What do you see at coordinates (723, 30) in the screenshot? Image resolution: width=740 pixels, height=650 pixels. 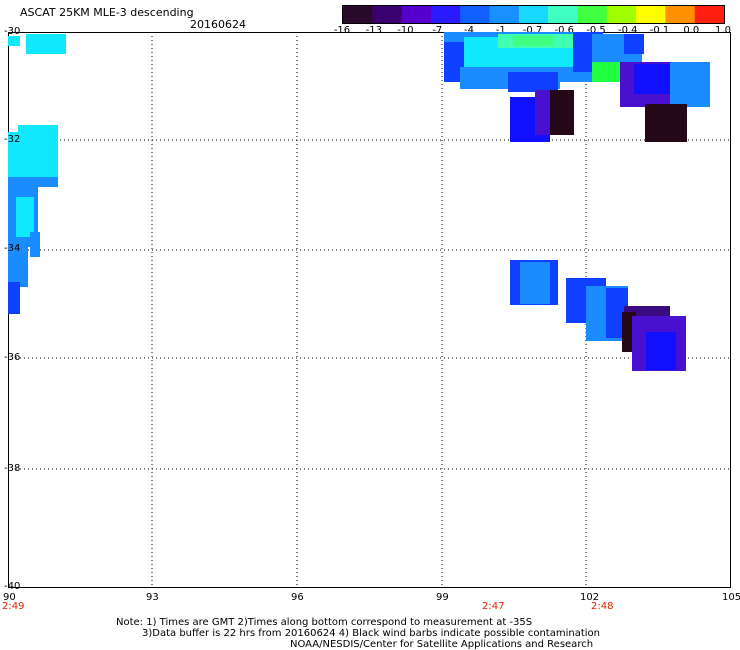 I see `colorbar-label: 1.0` at bounding box center [723, 30].